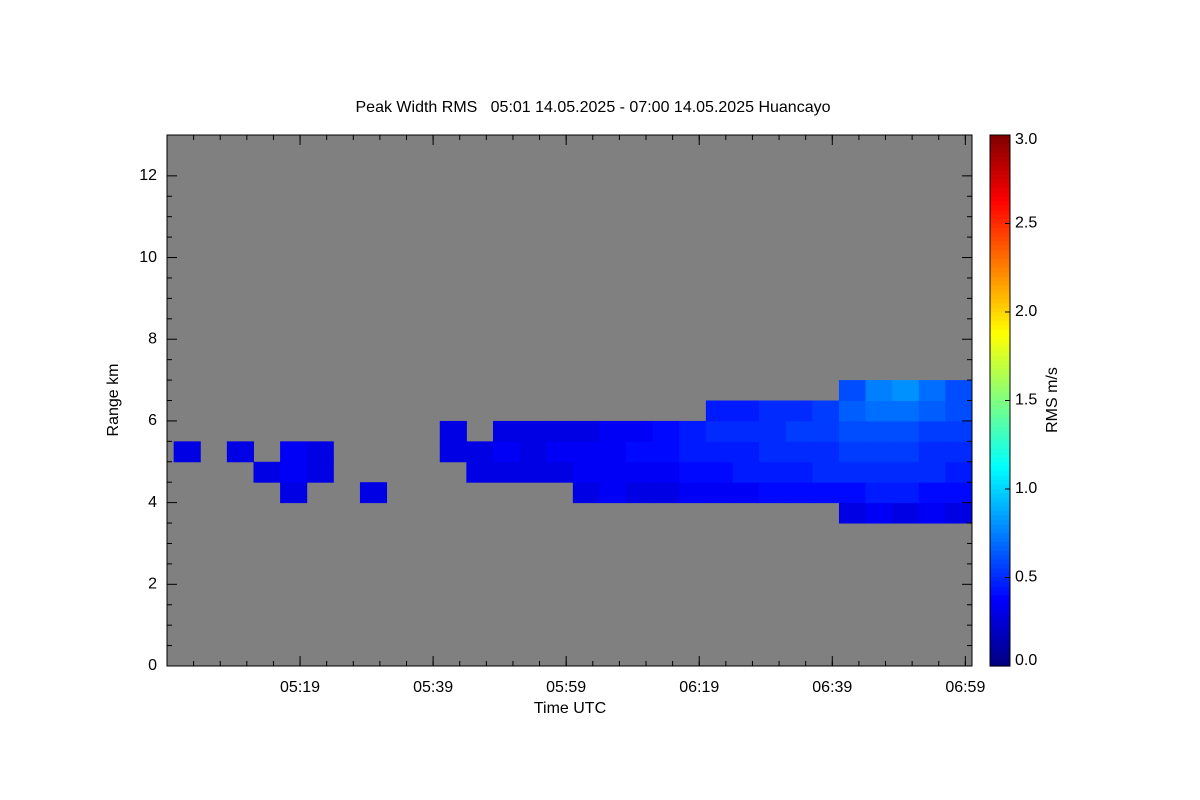 This screenshot has height=800, width=1200. I want to click on y-tick-label: 12, so click(148, 175).